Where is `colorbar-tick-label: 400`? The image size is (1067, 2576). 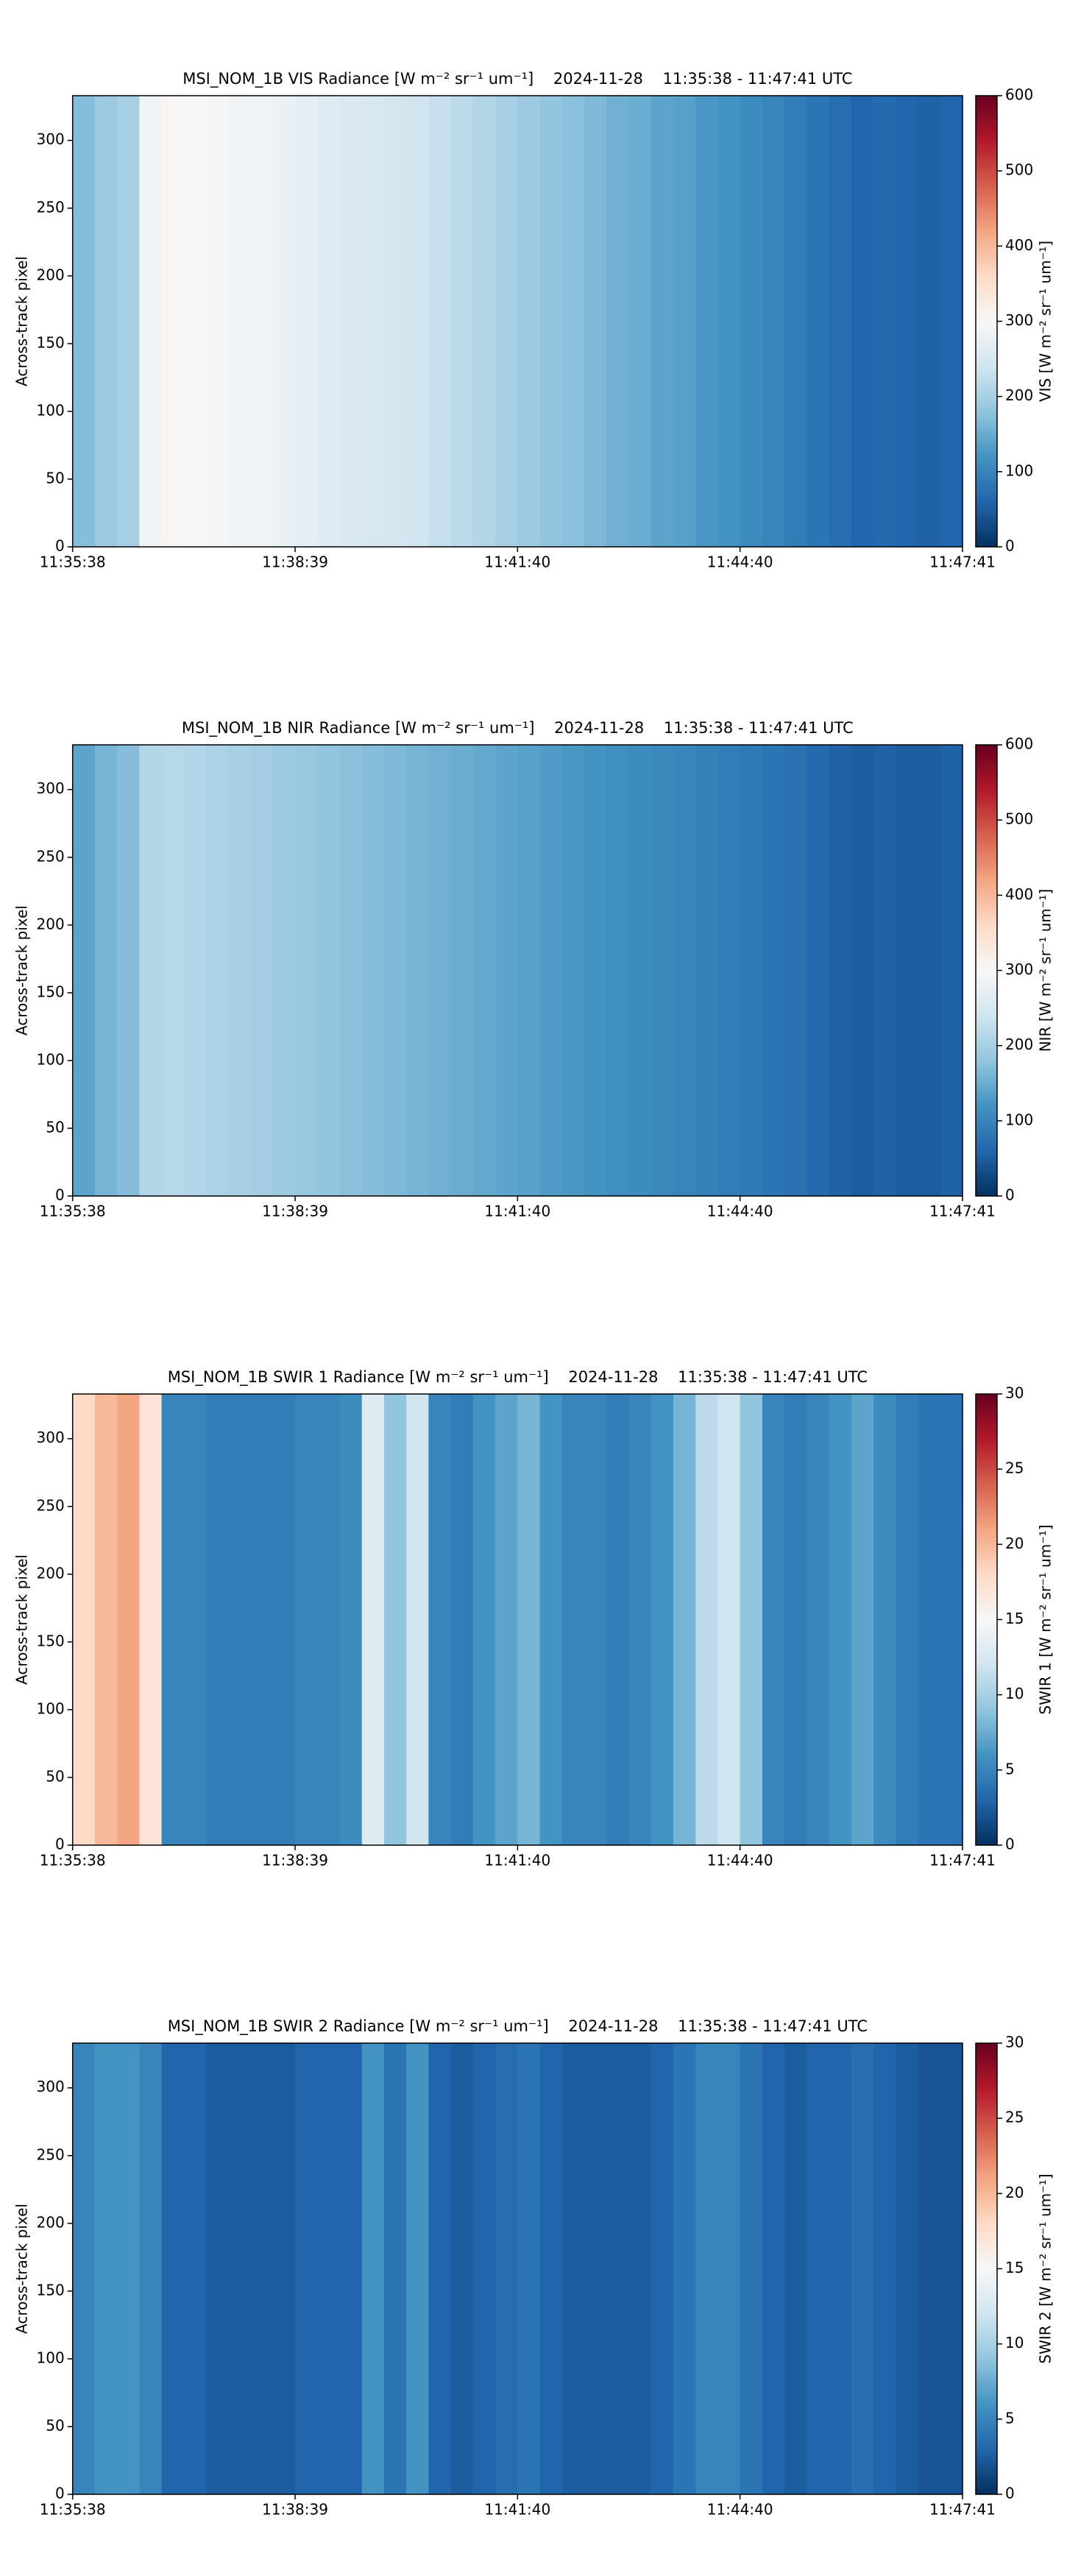 colorbar-tick-label: 400 is located at coordinates (1019, 245).